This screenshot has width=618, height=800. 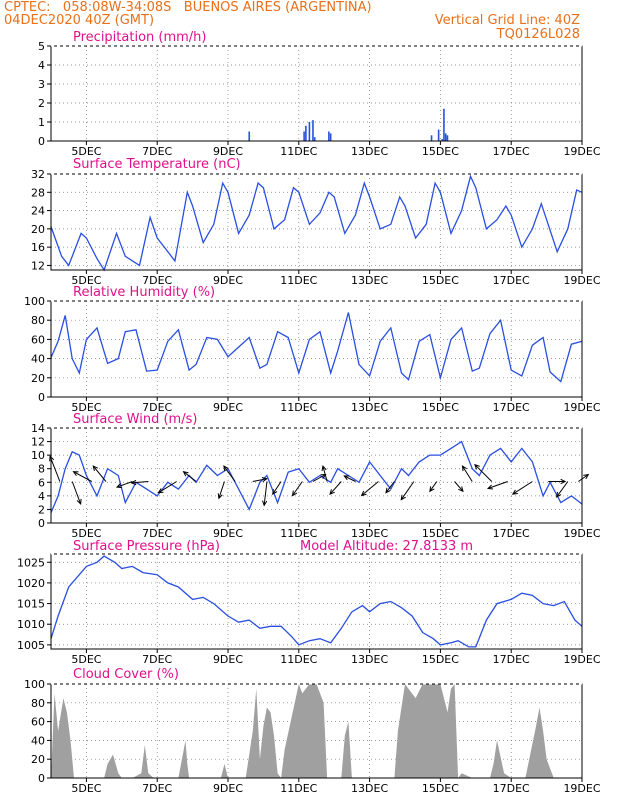 What do you see at coordinates (38, 174) in the screenshot?
I see `temp-ytick-label: 32` at bounding box center [38, 174].